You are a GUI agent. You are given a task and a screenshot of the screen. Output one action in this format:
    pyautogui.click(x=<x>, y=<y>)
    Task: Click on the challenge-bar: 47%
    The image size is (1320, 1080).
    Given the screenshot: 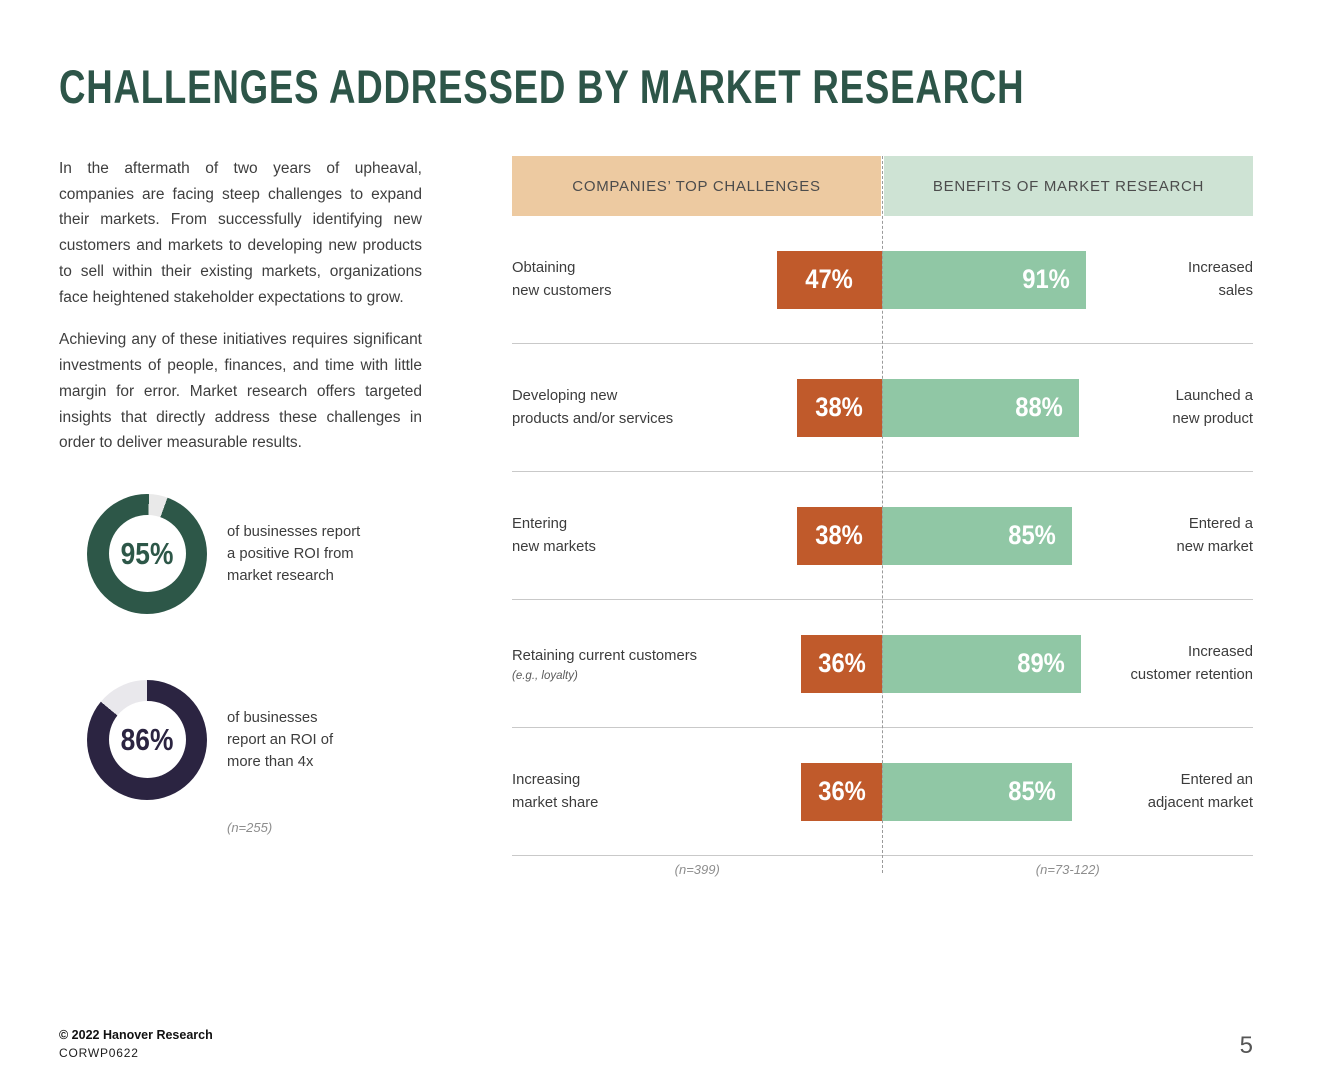 What is the action you would take?
    pyautogui.click(x=829, y=279)
    